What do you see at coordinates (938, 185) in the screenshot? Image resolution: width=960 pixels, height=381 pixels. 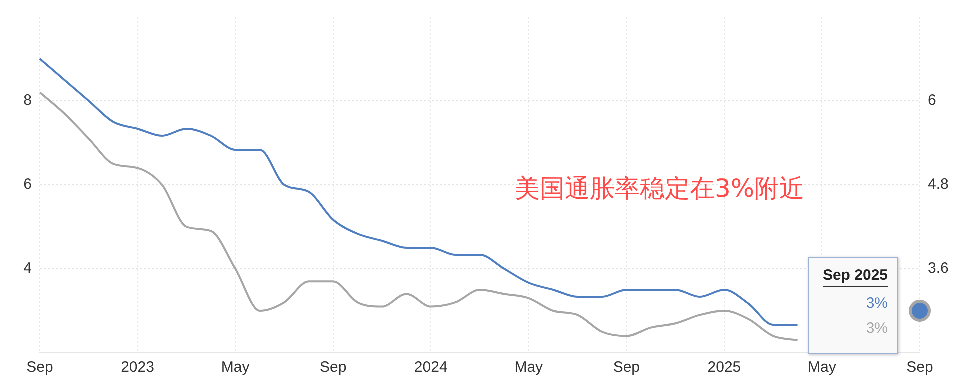 I see `y2-tick-label: 4.8` at bounding box center [938, 185].